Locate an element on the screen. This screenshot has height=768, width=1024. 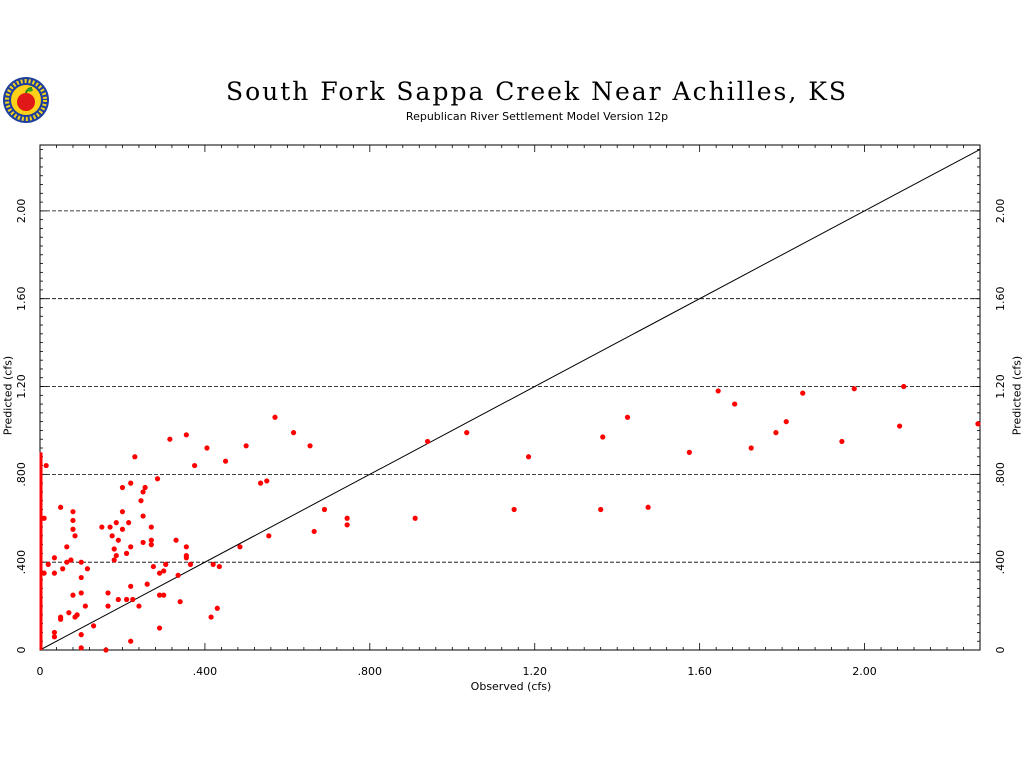
y-axis-label-left: Predicted (cfs) is located at coordinates (8, 395).